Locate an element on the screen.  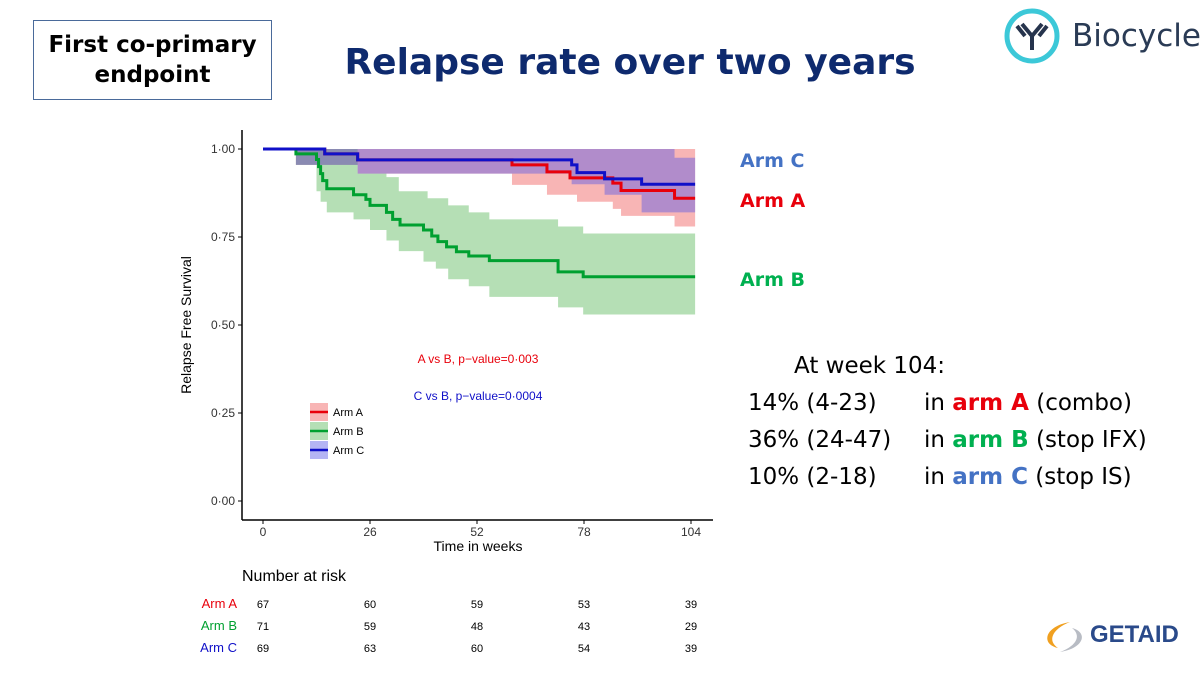
biocycle-logo is located at coordinates (1032, 36).